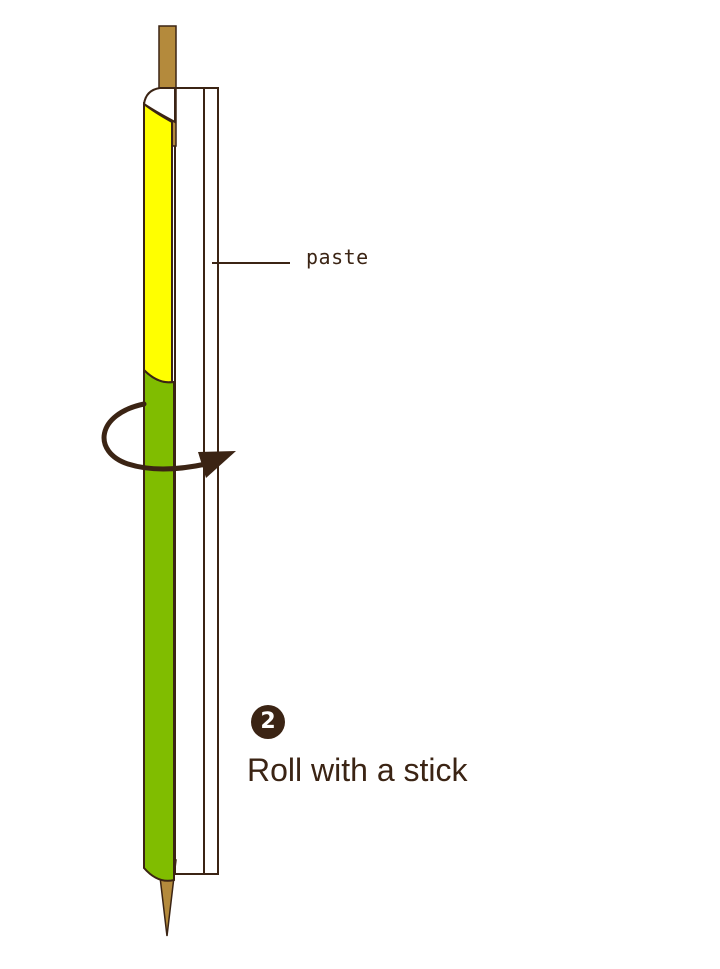 The height and width of the screenshot is (969, 720). What do you see at coordinates (357, 770) in the screenshot?
I see `step-caption: Roll with a stick` at bounding box center [357, 770].